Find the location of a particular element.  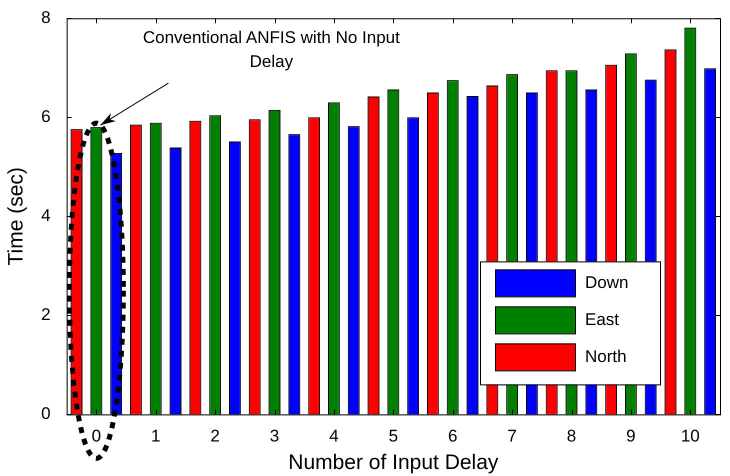

x-tick-label: 3 is located at coordinates (275, 436).